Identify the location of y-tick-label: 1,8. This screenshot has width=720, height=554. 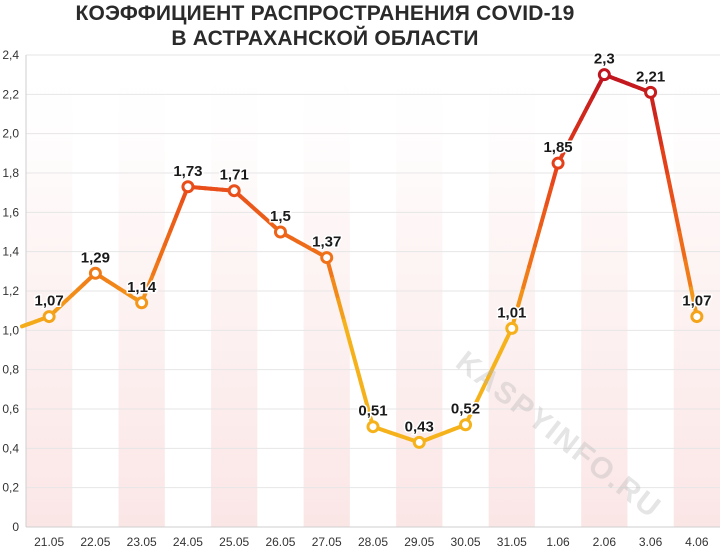
(10, 173).